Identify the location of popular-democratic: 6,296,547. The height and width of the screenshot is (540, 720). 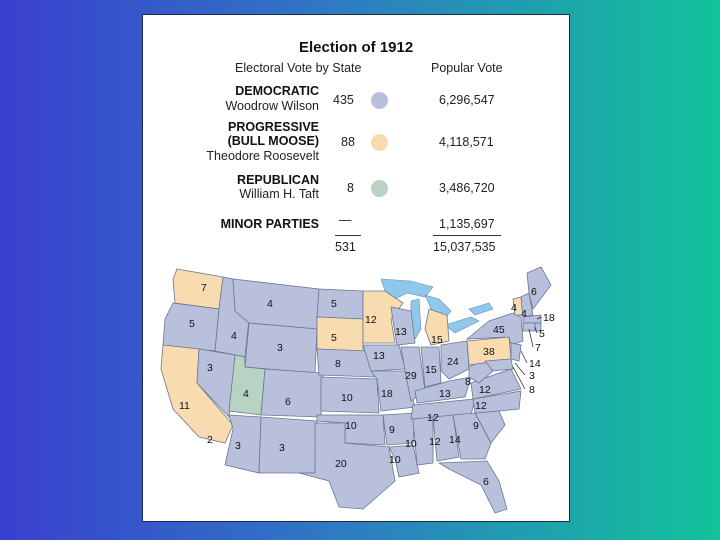
(467, 100).